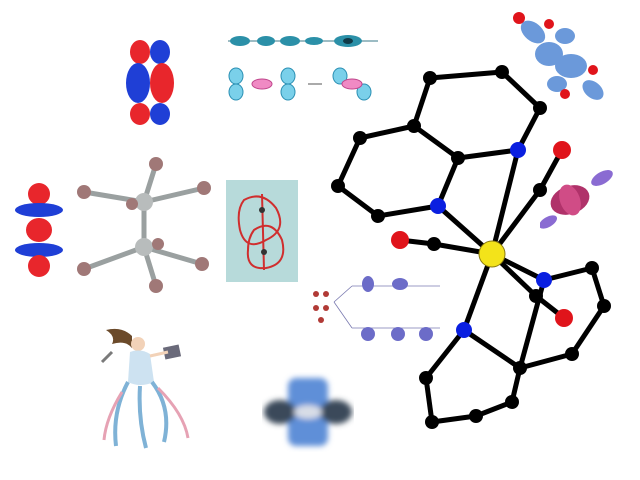 The image size is (640, 480). Describe the element at coordinates (147, 387) in the screenshot. I see `muse-figure-icon` at that location.